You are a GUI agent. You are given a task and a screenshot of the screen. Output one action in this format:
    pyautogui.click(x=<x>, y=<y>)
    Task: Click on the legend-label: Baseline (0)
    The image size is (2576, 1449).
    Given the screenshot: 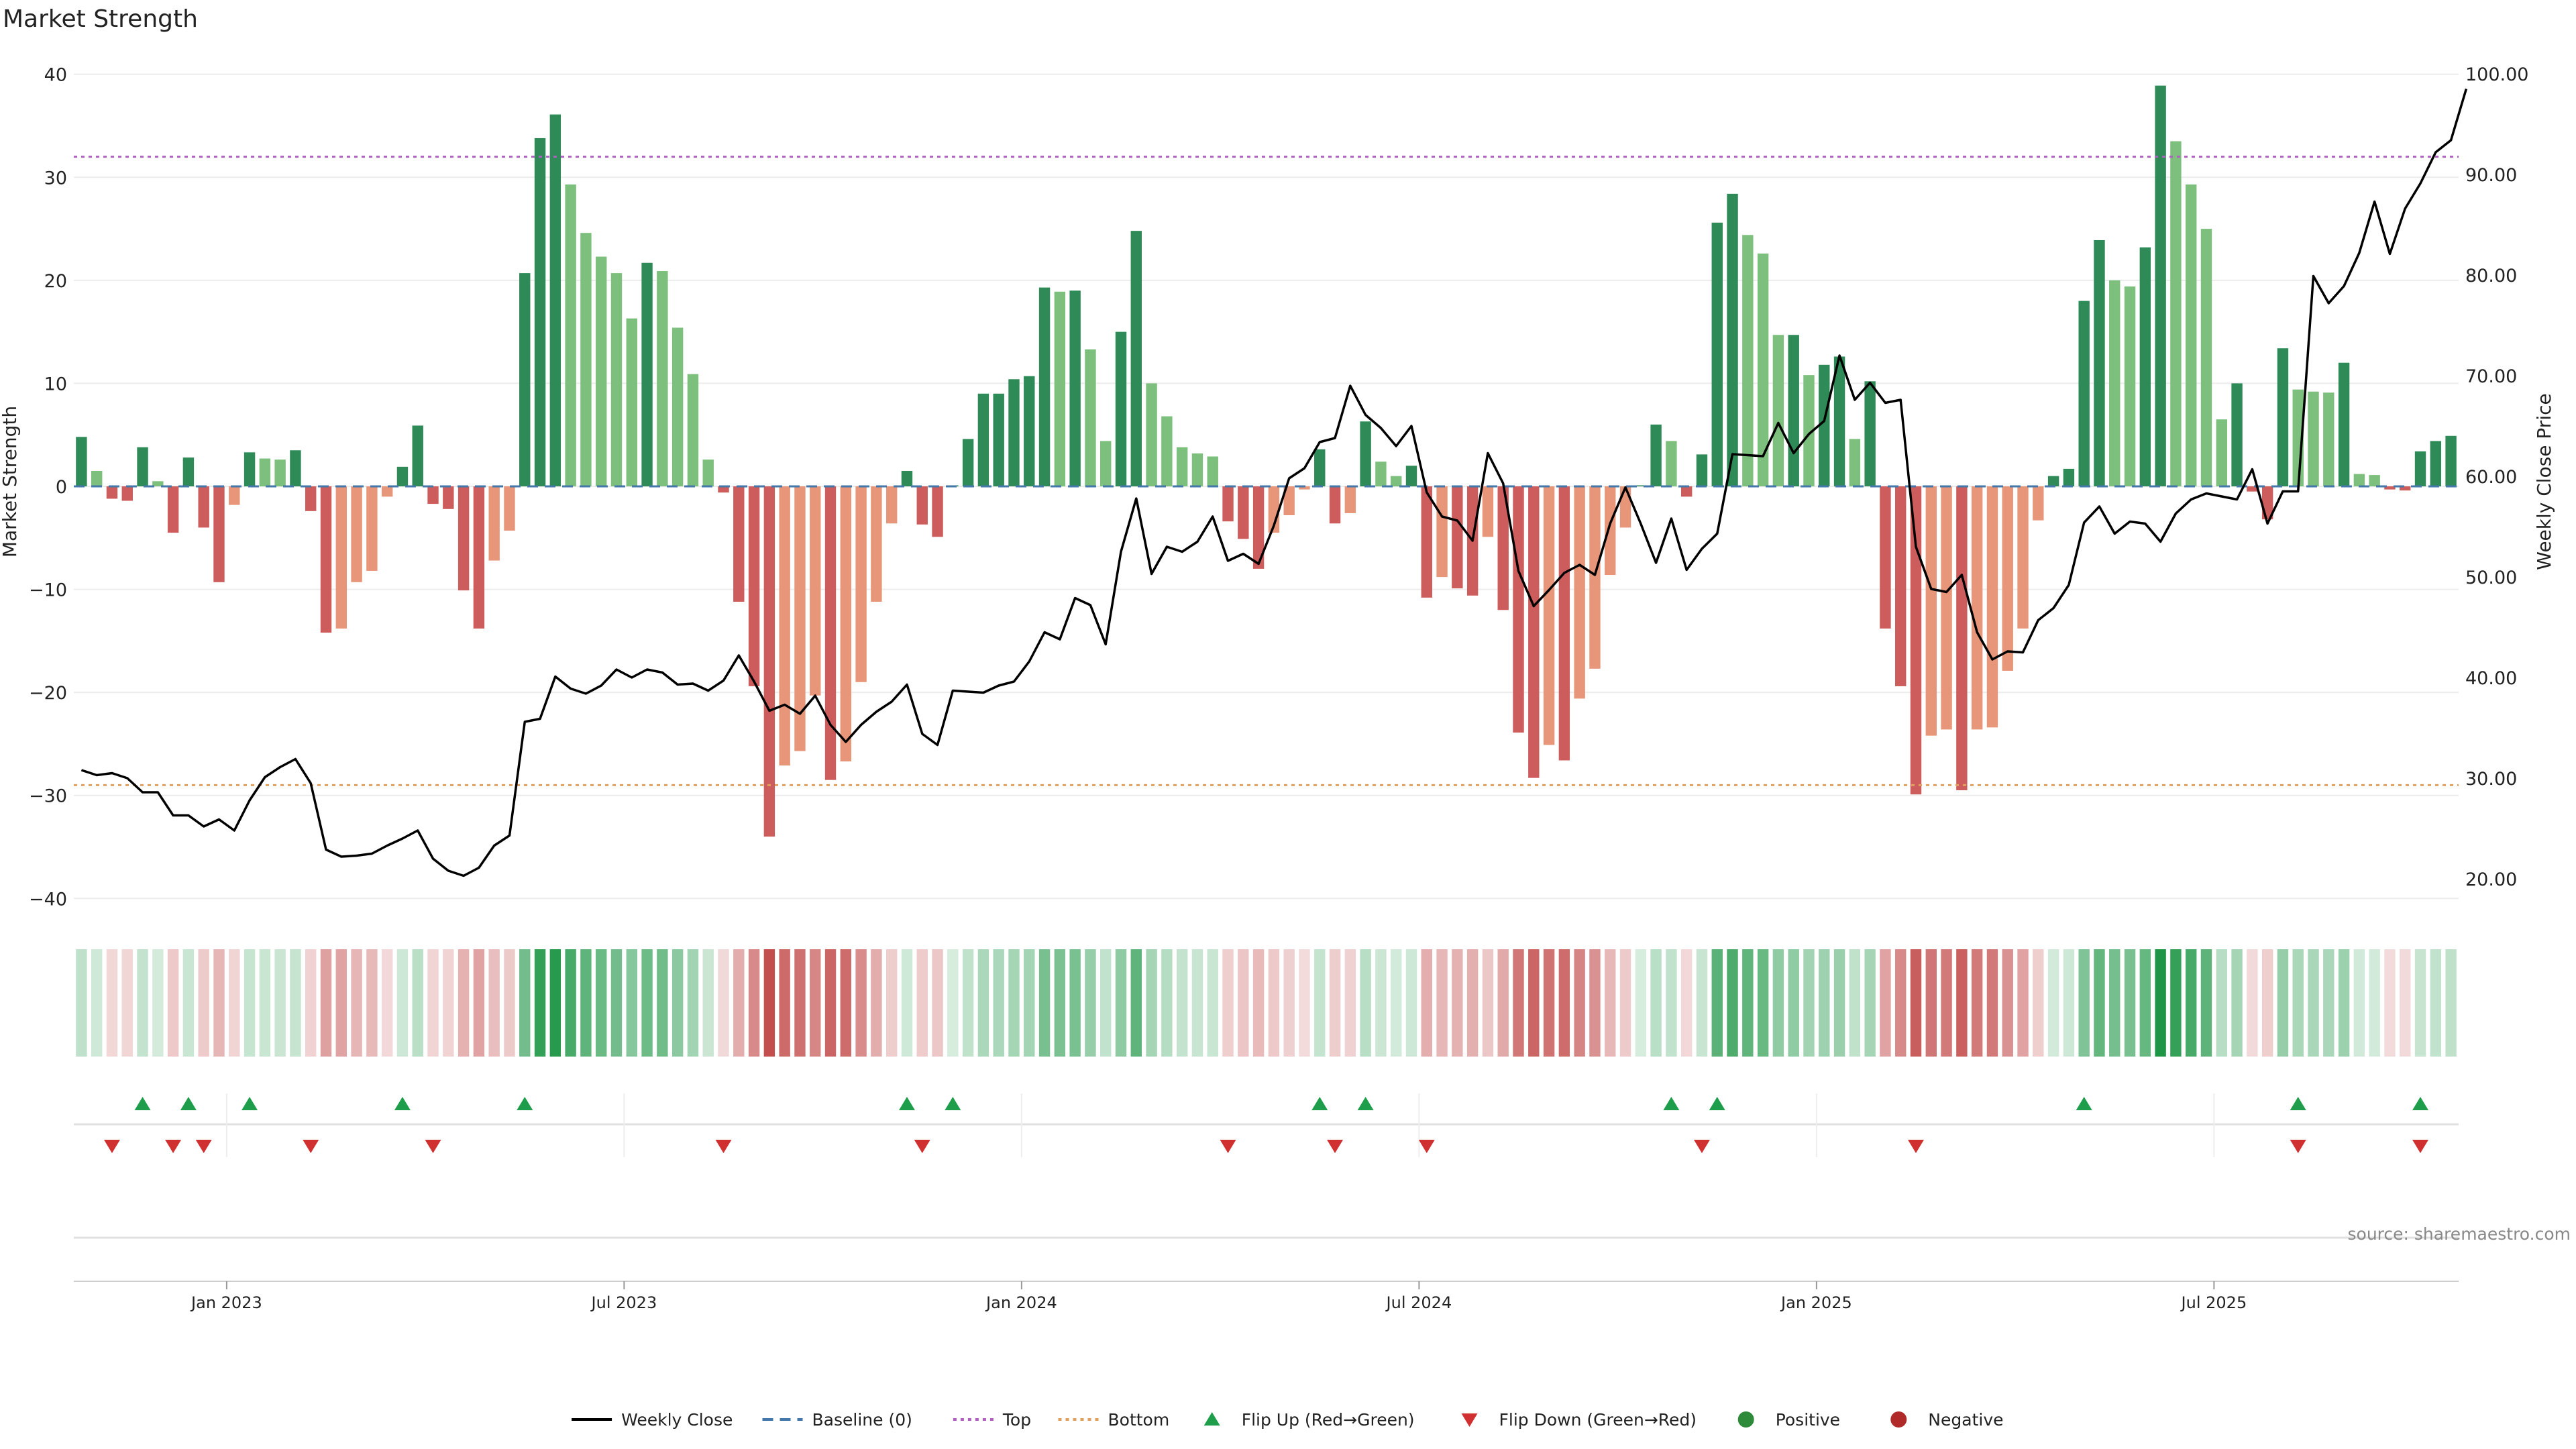 What is the action you would take?
    pyautogui.click(x=862, y=1420)
    